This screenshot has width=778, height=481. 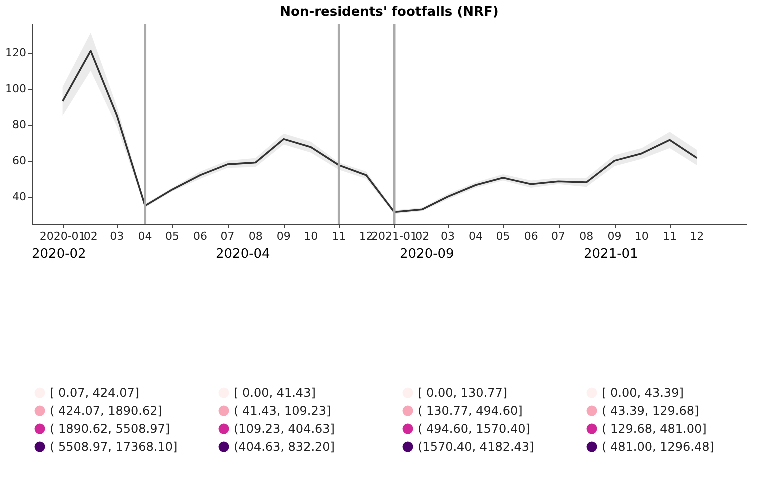 I want to click on category-label: [ 0.07, 424.07], so click(x=95, y=393).